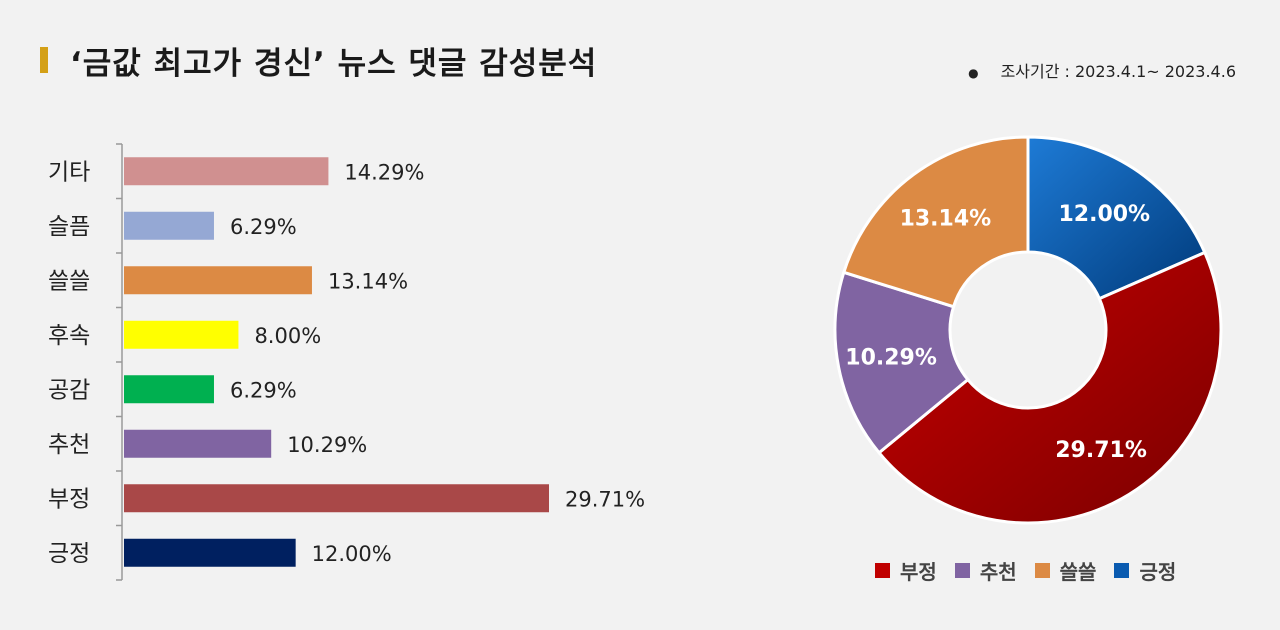 The width and height of the screenshot is (1280, 630). Describe the element at coordinates (946, 219) in the screenshot. I see `donut-value-label: 13.14%` at that location.